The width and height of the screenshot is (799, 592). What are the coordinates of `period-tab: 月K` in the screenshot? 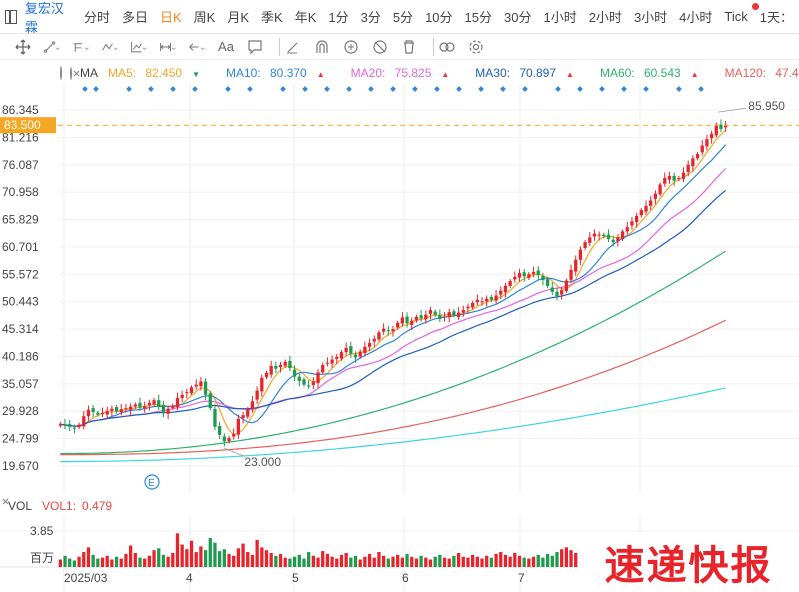 It's located at (238, 17).